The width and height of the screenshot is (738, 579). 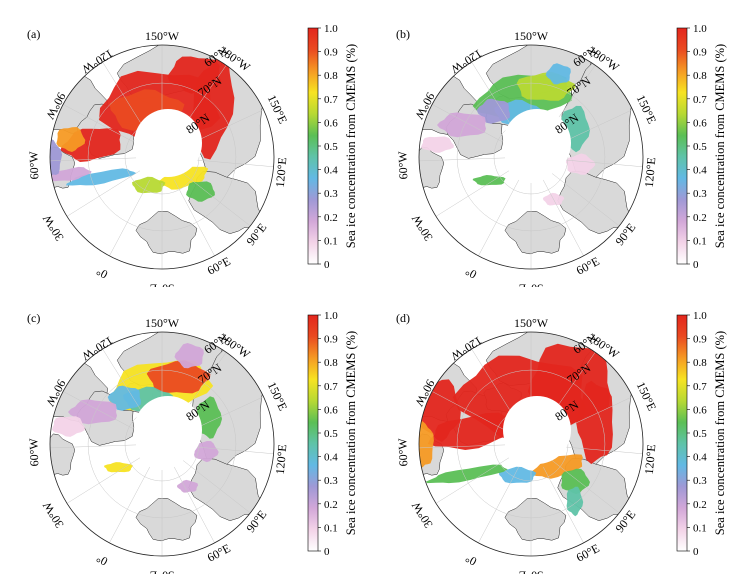 What do you see at coordinates (34, 318) in the screenshot?
I see `panel-label: (c)` at bounding box center [34, 318].